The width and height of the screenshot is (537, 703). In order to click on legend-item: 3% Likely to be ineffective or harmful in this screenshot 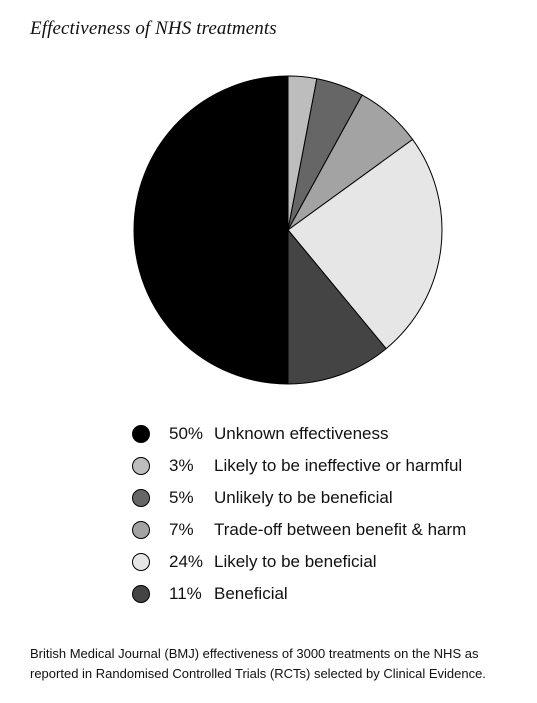, I will do `click(297, 466)`.